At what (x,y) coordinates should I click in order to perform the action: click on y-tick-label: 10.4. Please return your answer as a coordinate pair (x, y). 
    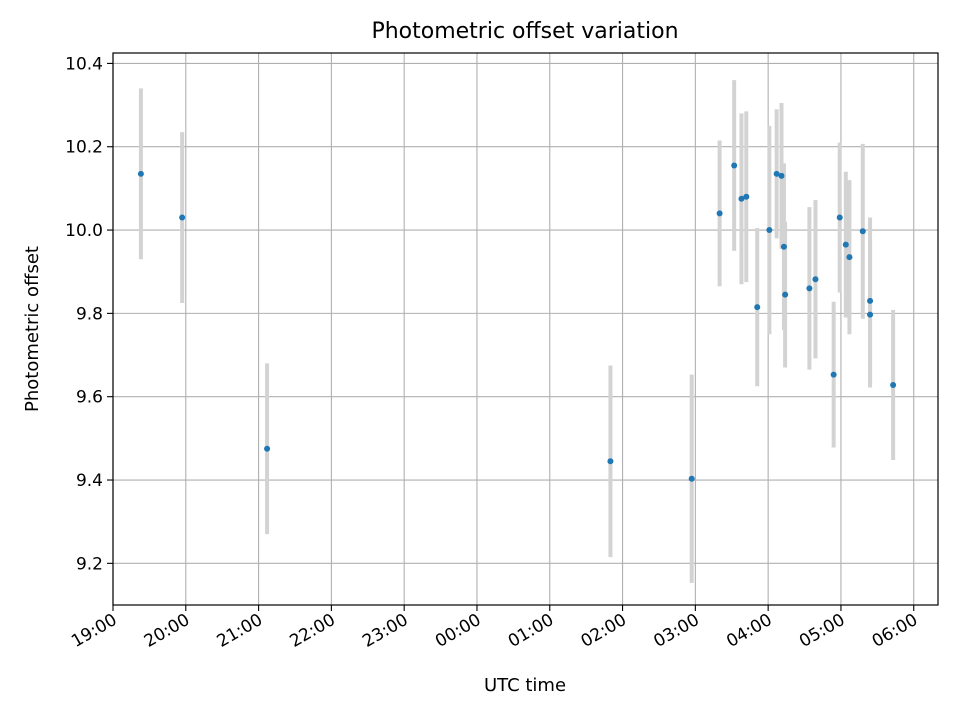
    Looking at the image, I should click on (84, 64).